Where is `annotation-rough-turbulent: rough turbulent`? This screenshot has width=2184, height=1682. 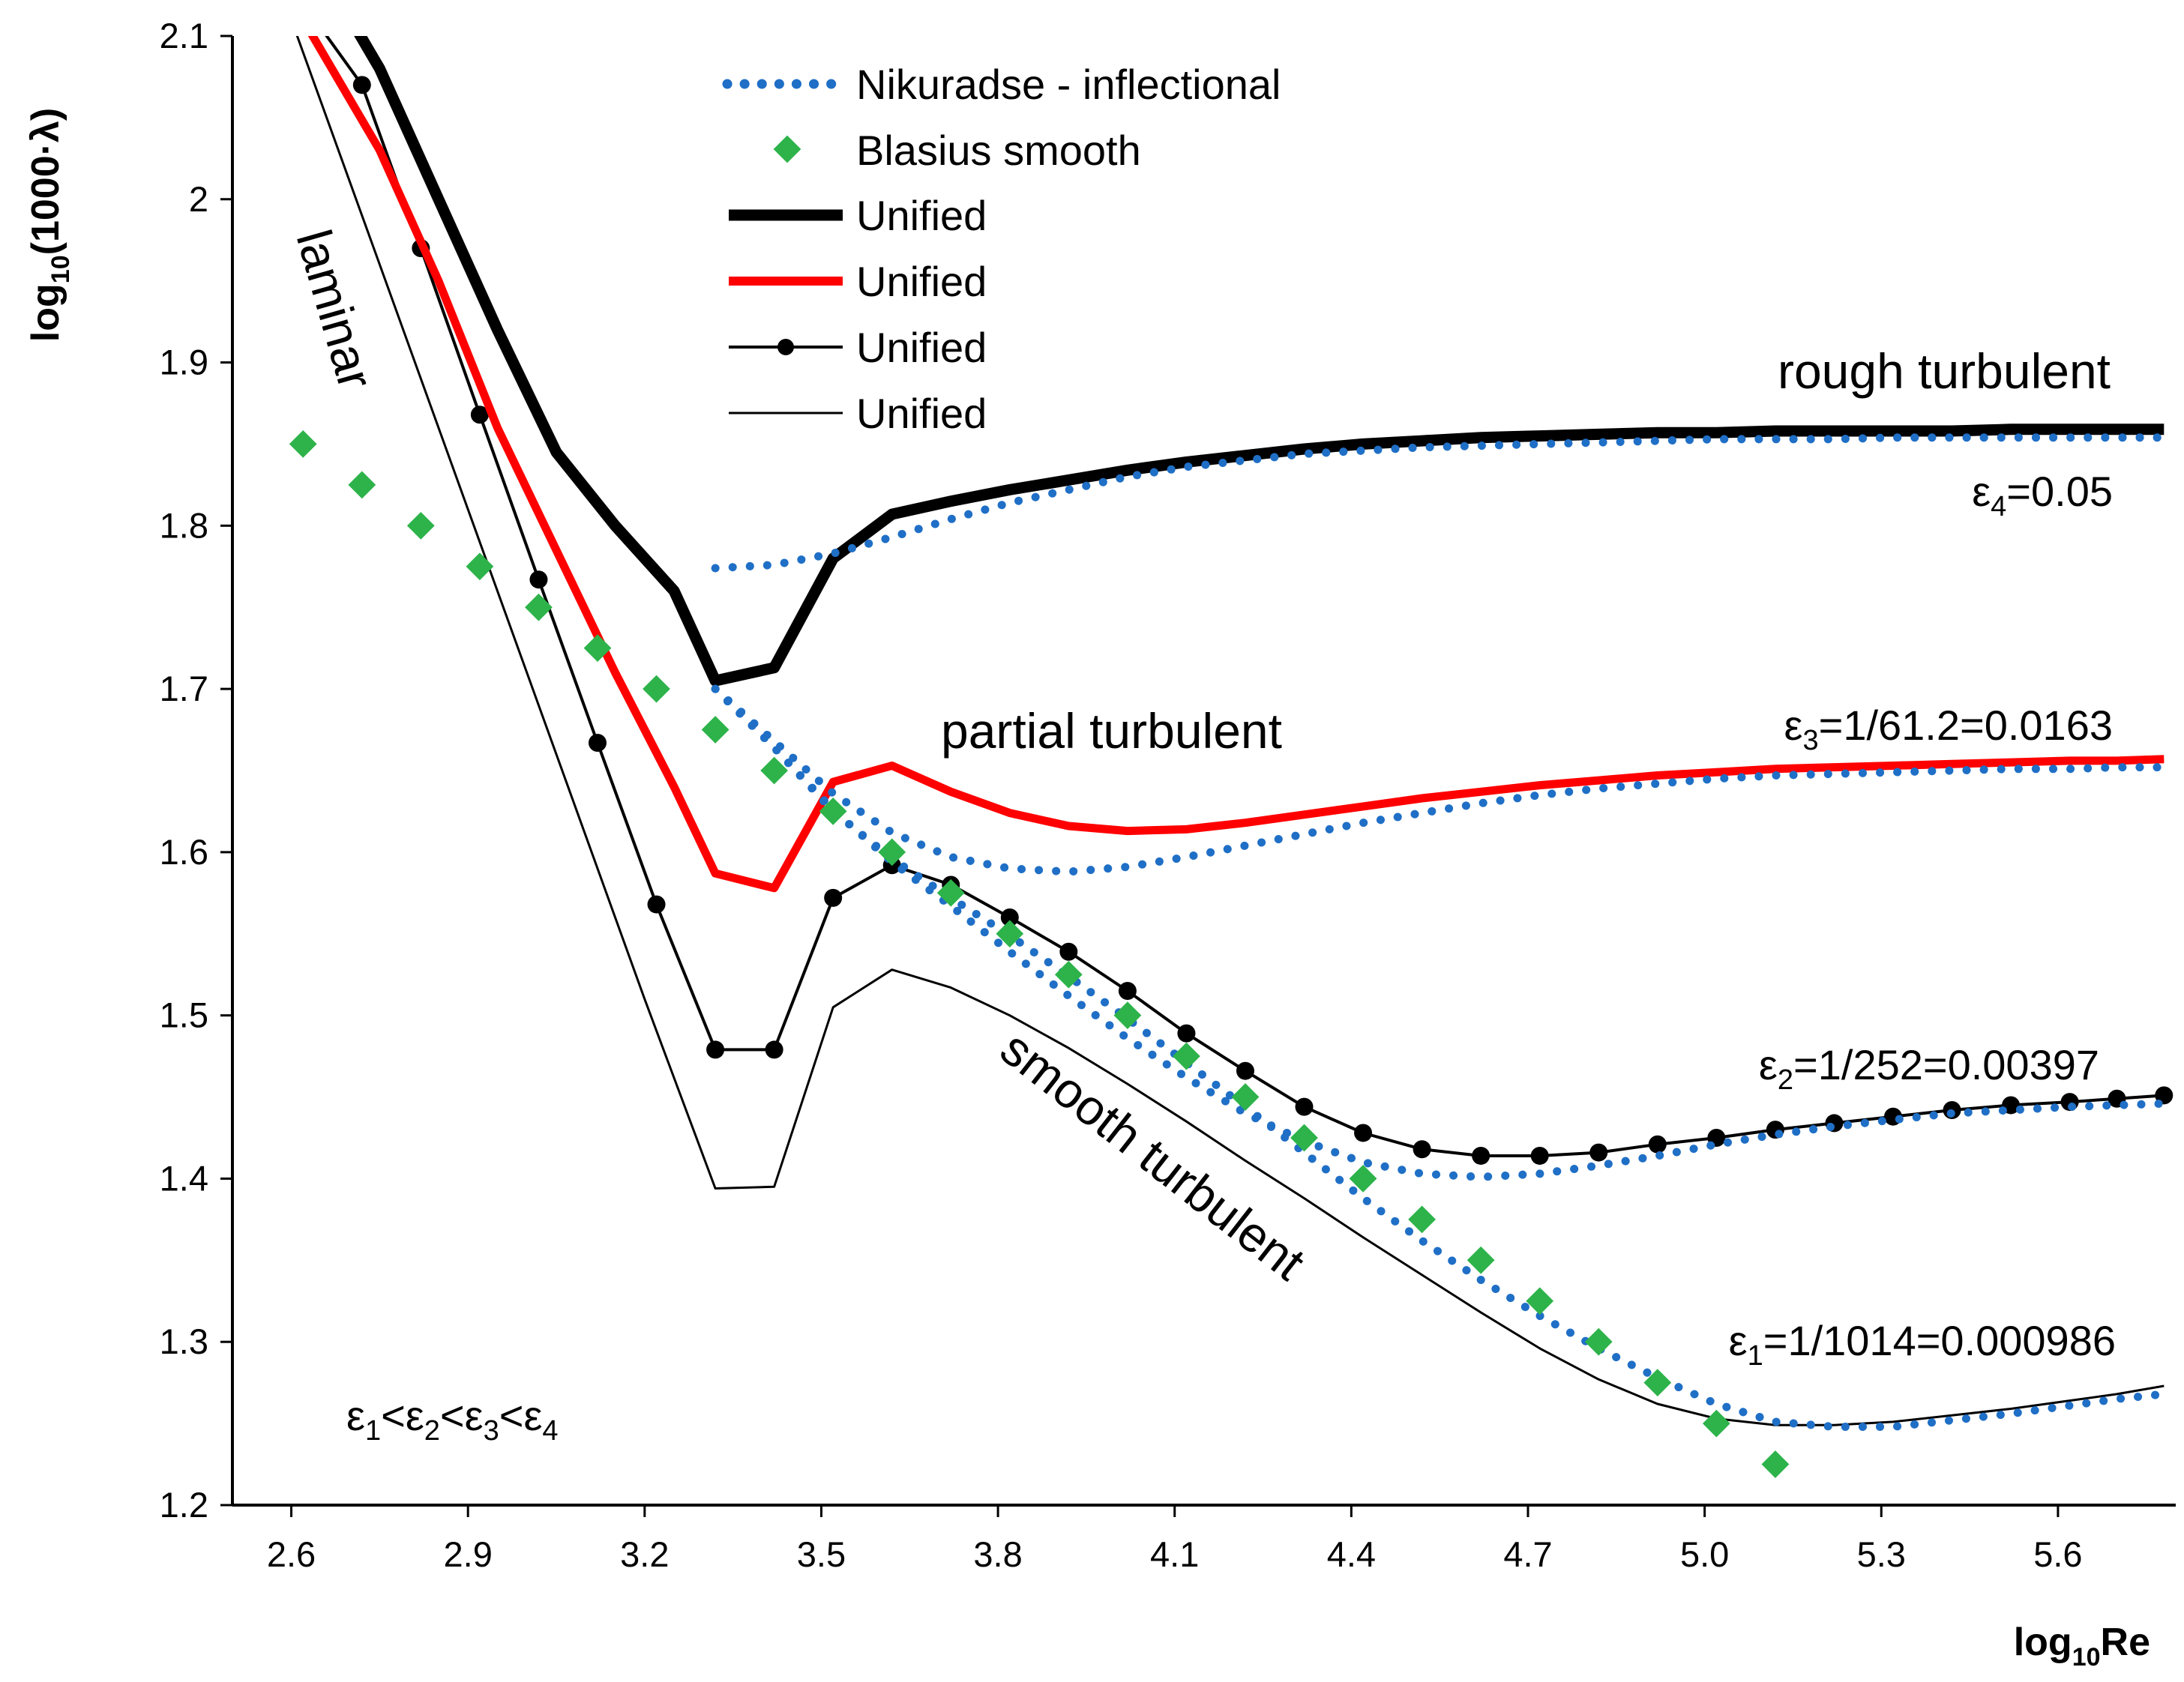
annotation-rough-turbulent: rough turbulent is located at coordinates (1944, 371).